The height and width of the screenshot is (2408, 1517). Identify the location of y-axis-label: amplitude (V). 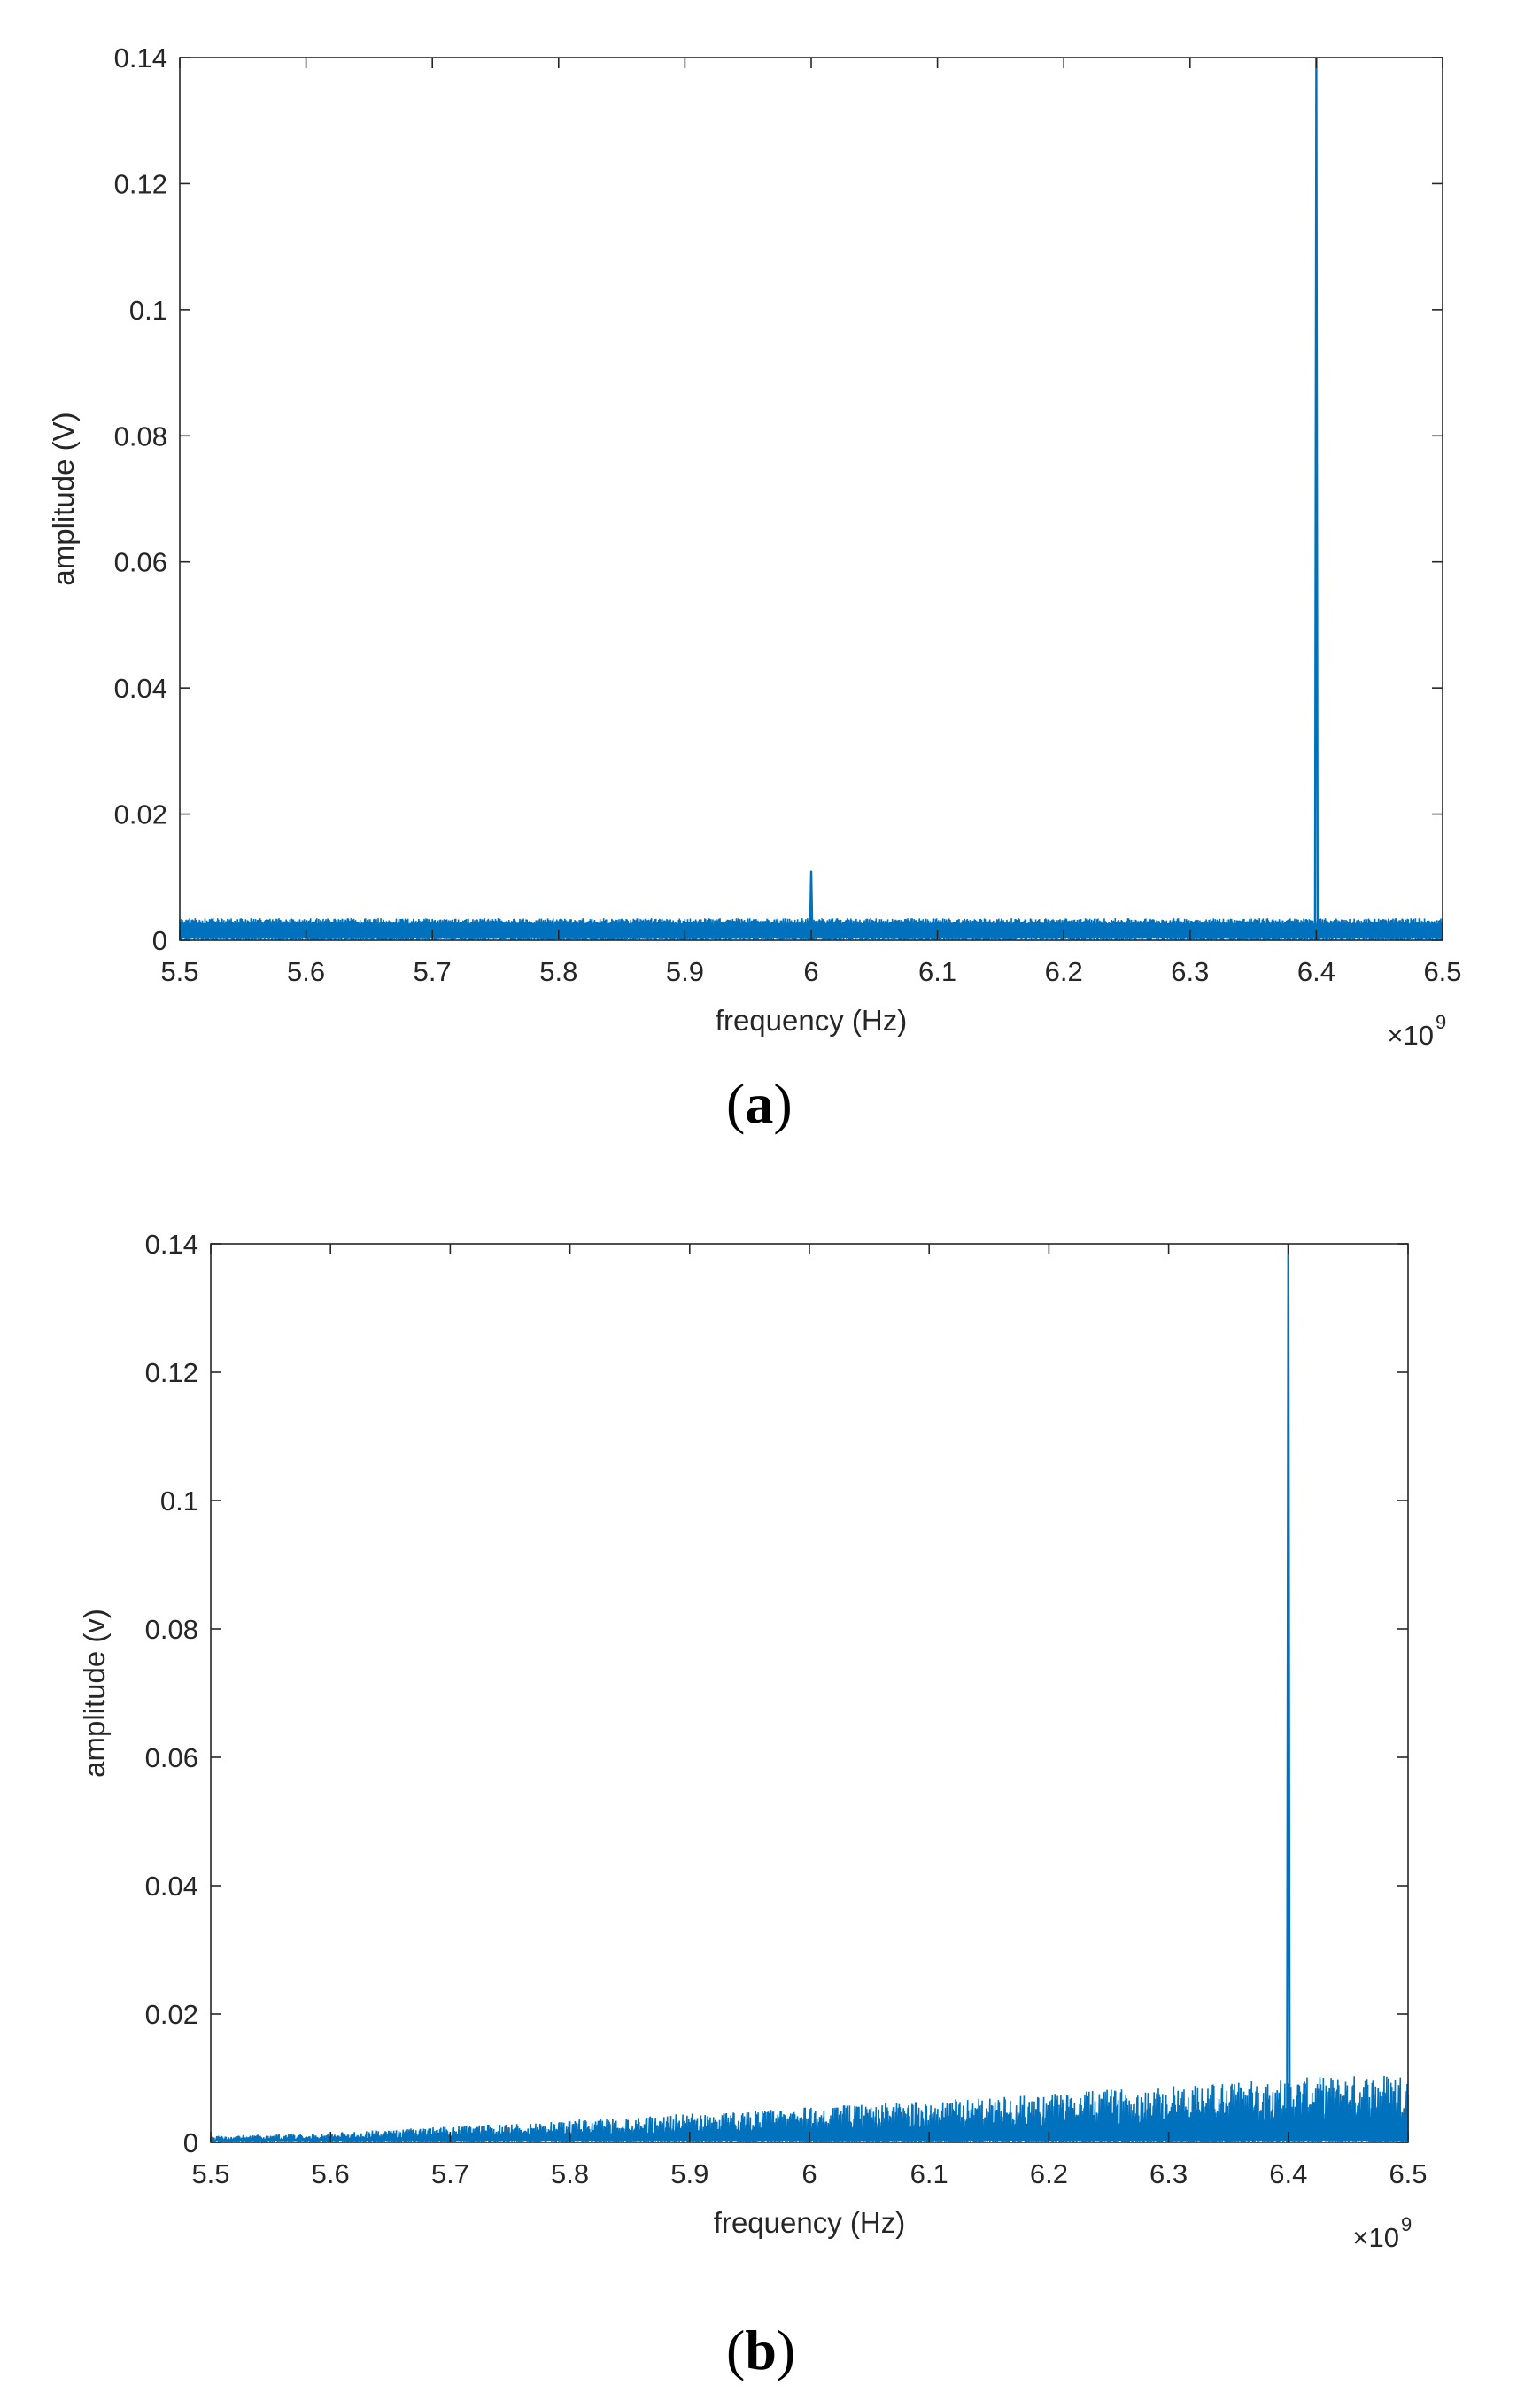
(63, 498).